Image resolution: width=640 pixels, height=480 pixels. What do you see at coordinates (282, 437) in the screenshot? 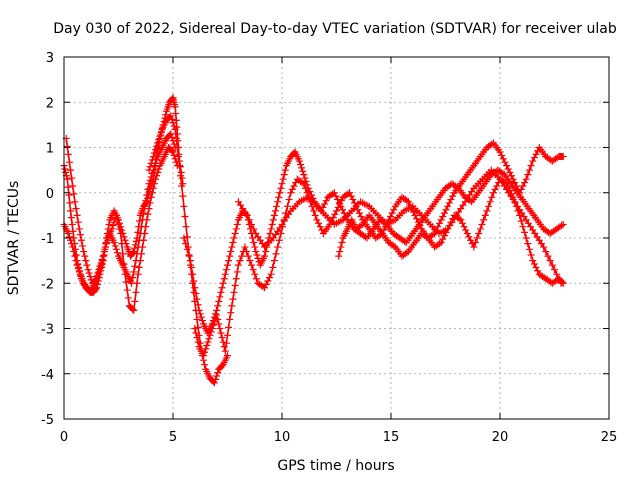
I see `x-tick-label: 10` at bounding box center [282, 437].